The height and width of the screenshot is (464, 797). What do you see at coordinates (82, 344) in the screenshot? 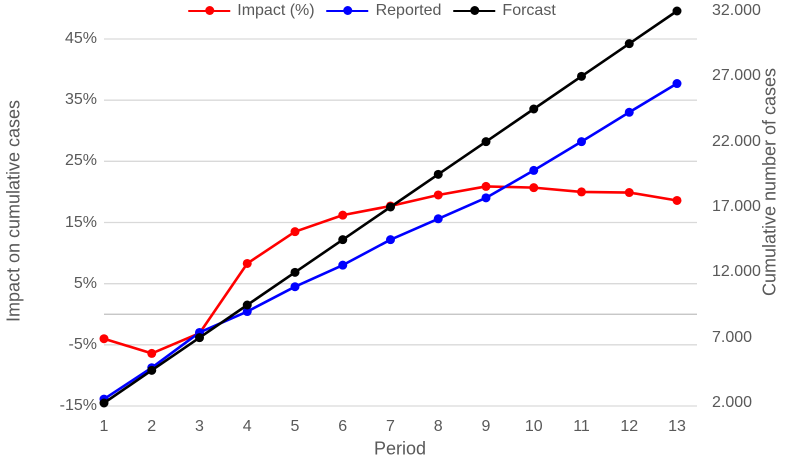
I see `left-axis-tick-label: -5%` at bounding box center [82, 344].